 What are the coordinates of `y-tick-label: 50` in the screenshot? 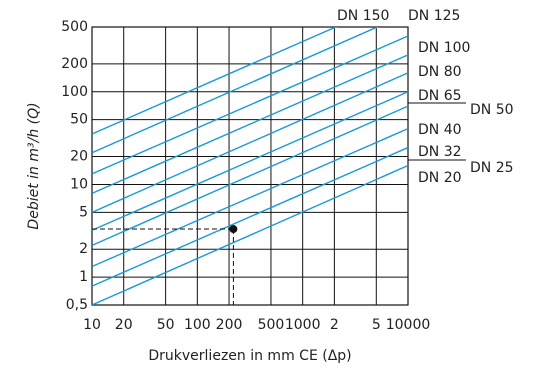 It's located at (79, 120).